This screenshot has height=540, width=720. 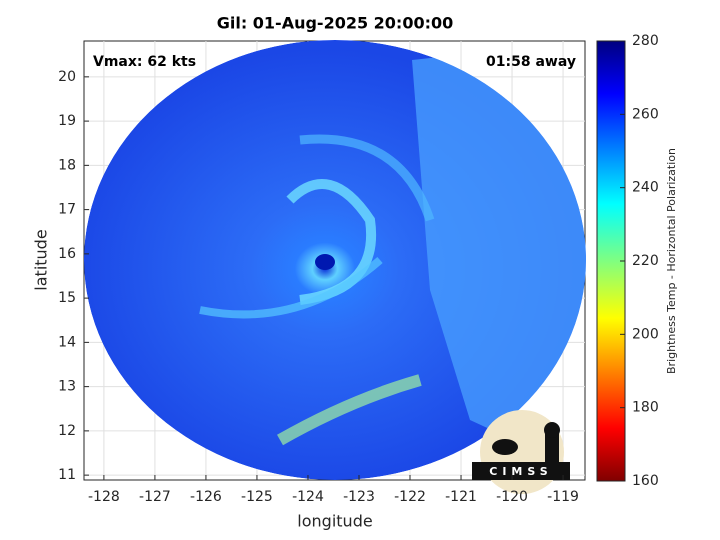 I want to click on x-tick-label: -124, so click(x=308, y=497).